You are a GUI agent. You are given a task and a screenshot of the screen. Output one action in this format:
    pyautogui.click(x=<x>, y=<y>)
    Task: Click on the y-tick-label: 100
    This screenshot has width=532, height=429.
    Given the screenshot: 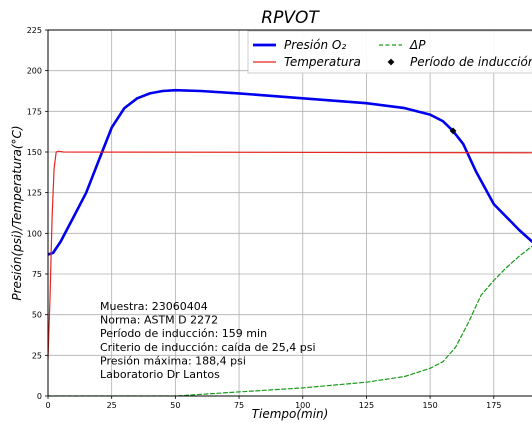 What is the action you would take?
    pyautogui.click(x=34, y=233)
    